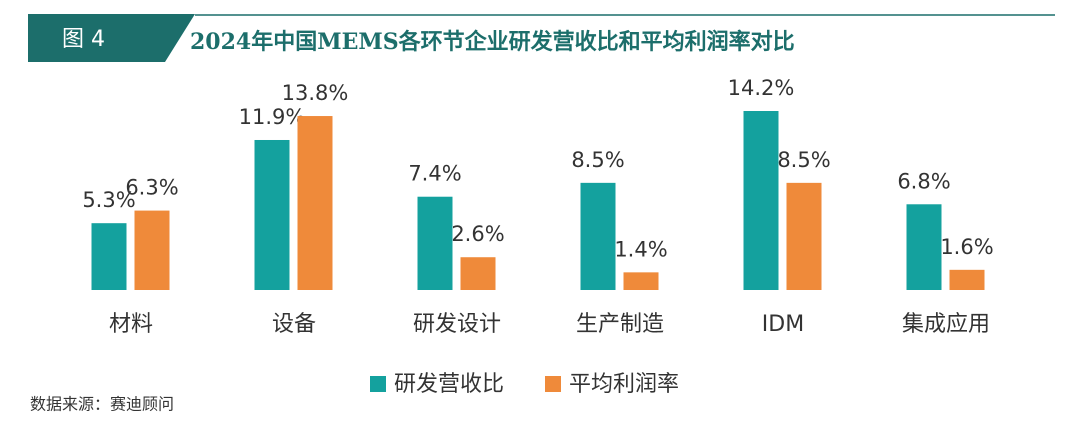 This screenshot has height=432, width=1080. Describe the element at coordinates (272, 117) in the screenshot. I see `value-label: 11.9%` at that location.